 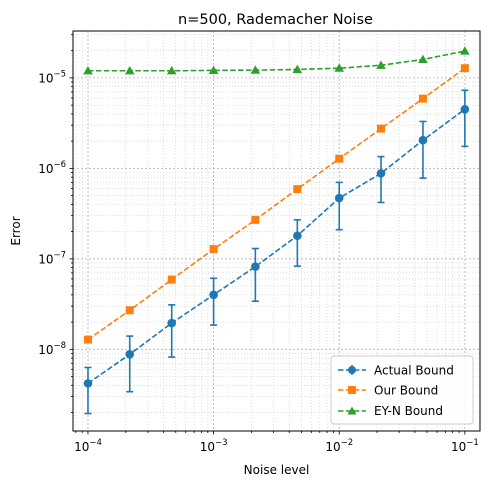 I want to click on legend-item-our-bound: Our Bound, so click(x=388, y=391).